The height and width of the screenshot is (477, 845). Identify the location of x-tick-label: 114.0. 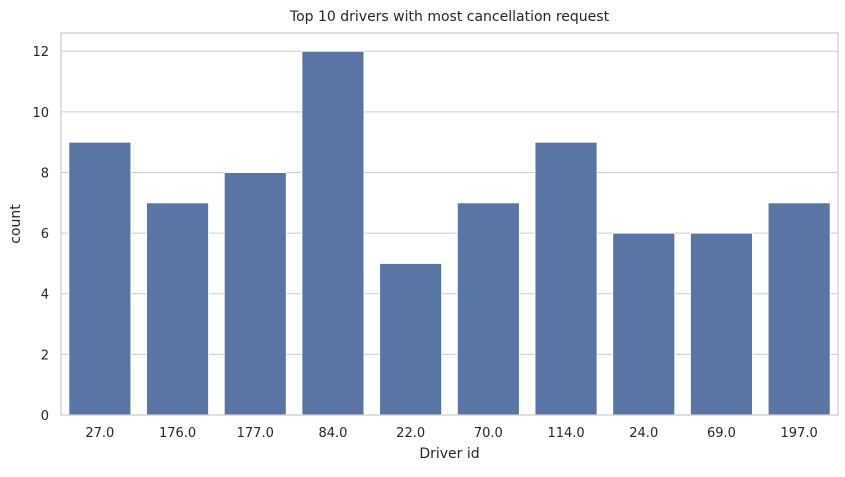
(565, 433).